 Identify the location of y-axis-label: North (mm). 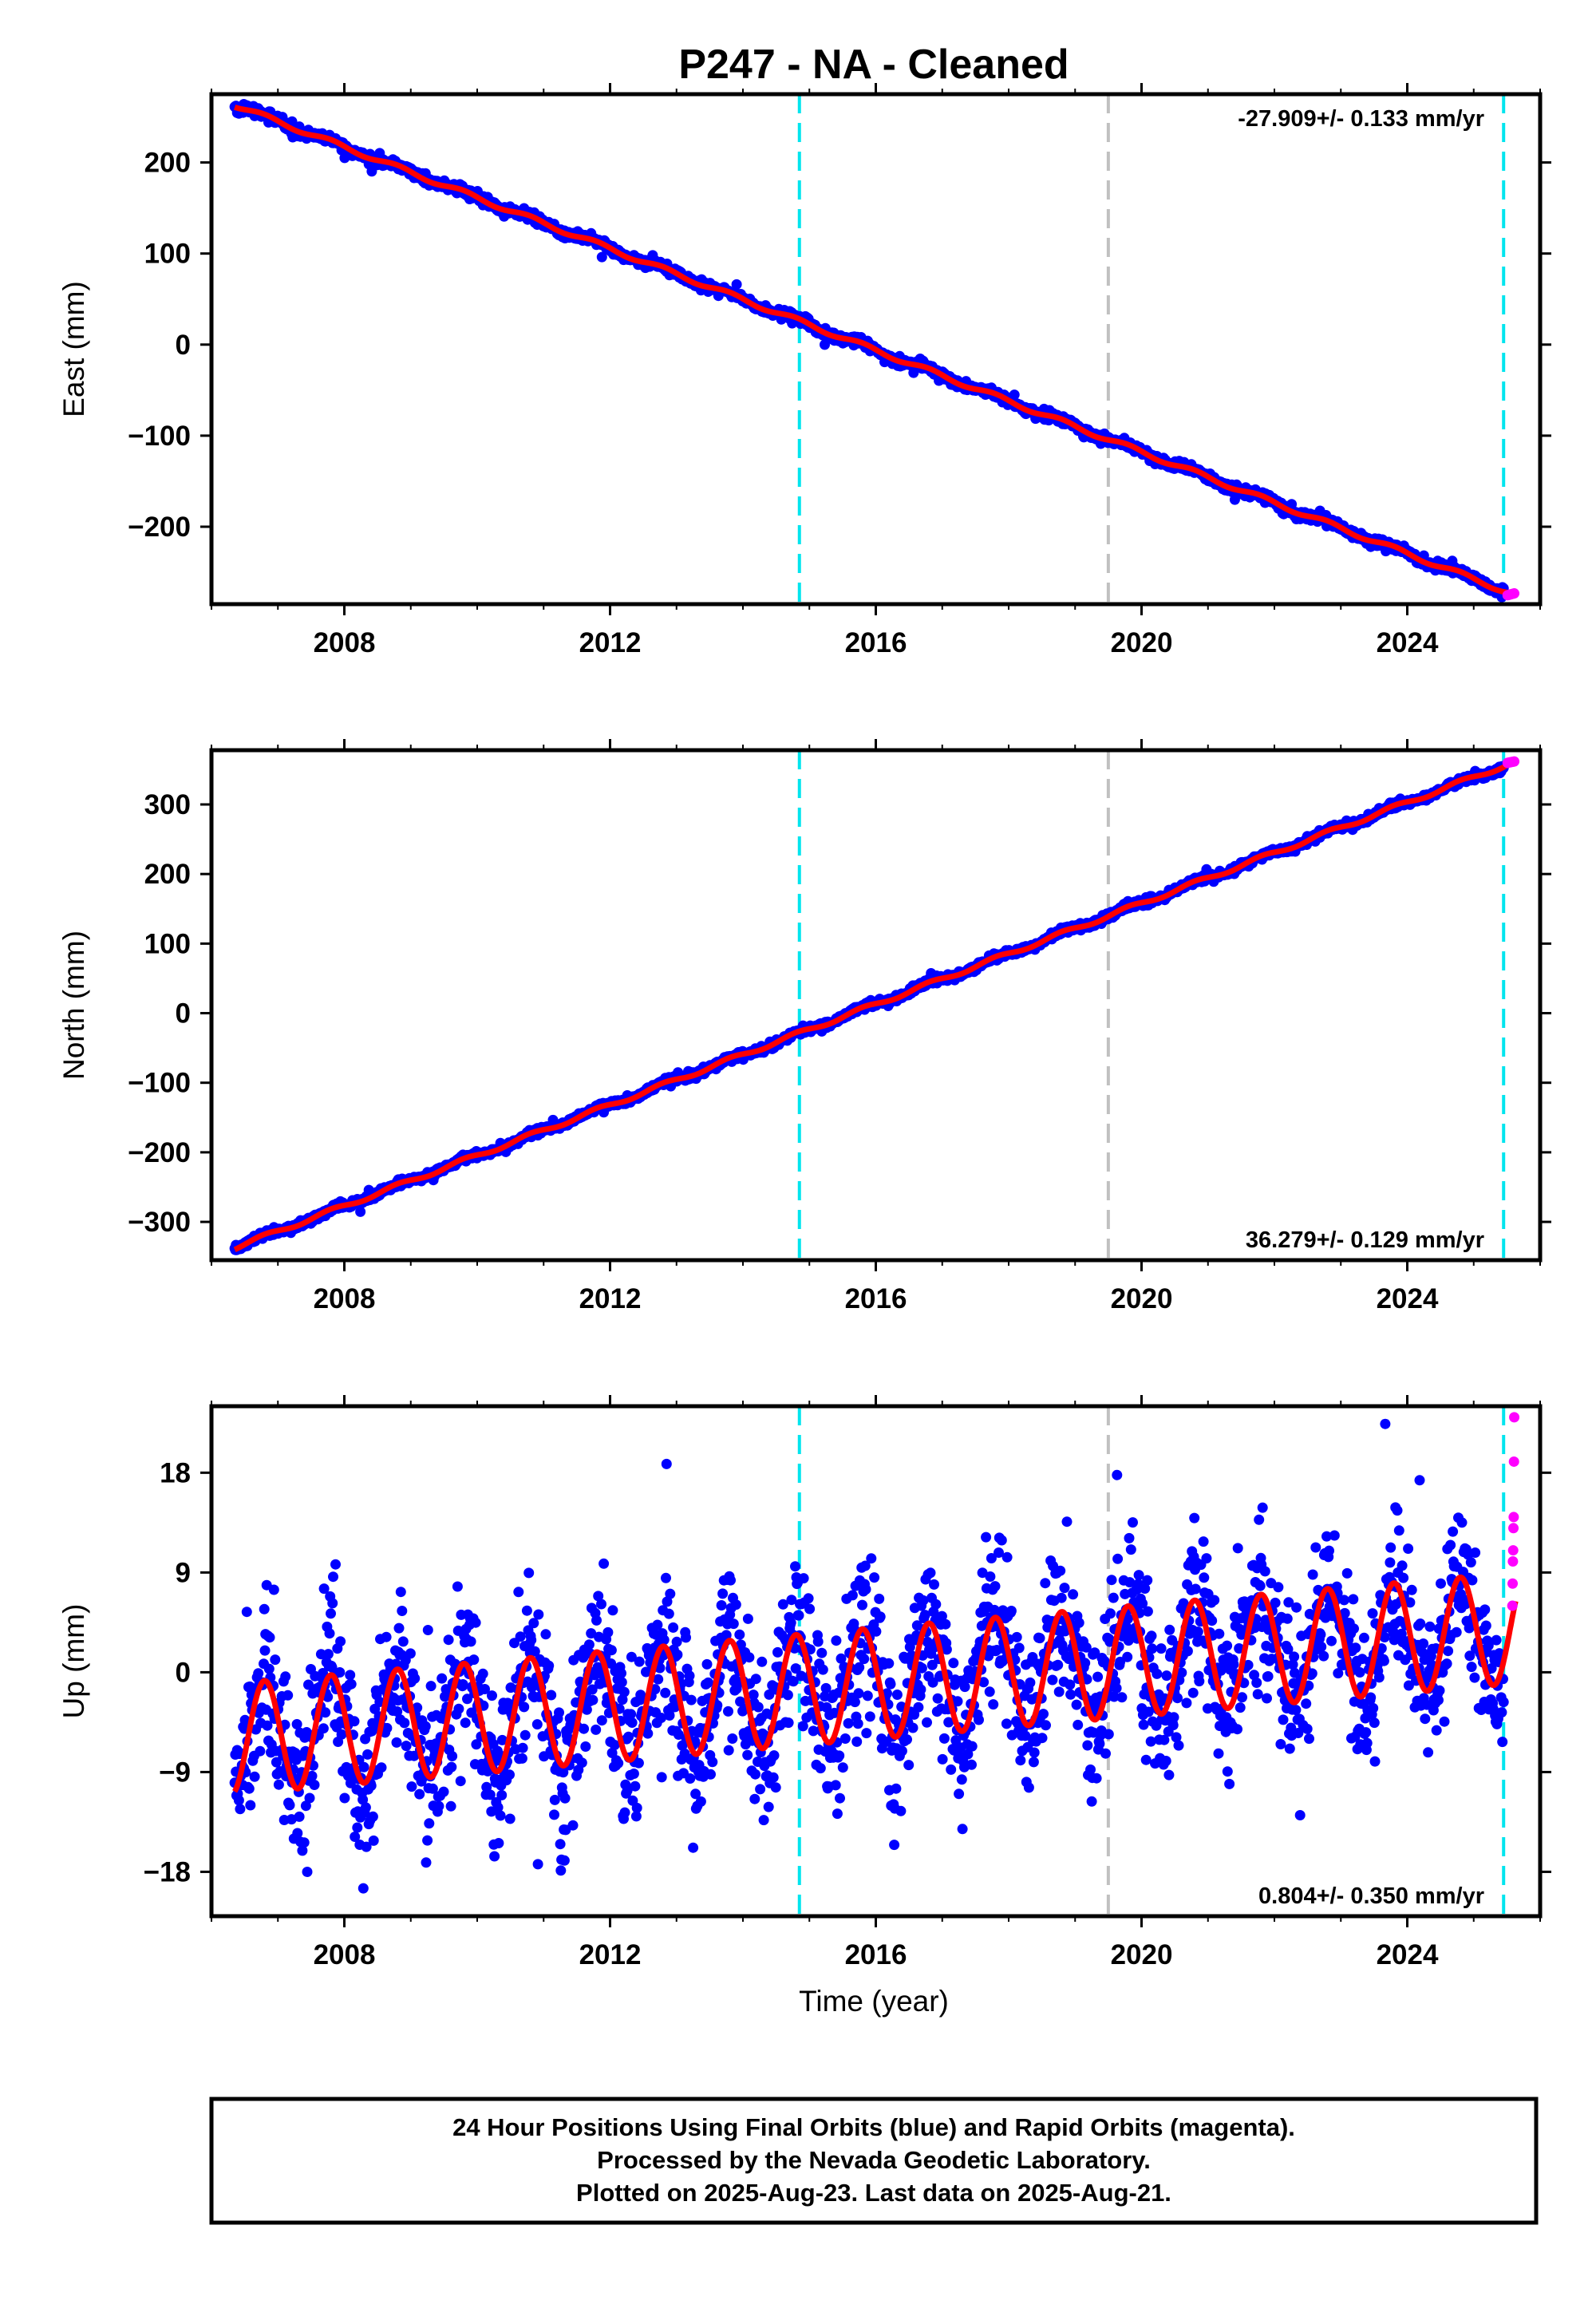
(73, 1006).